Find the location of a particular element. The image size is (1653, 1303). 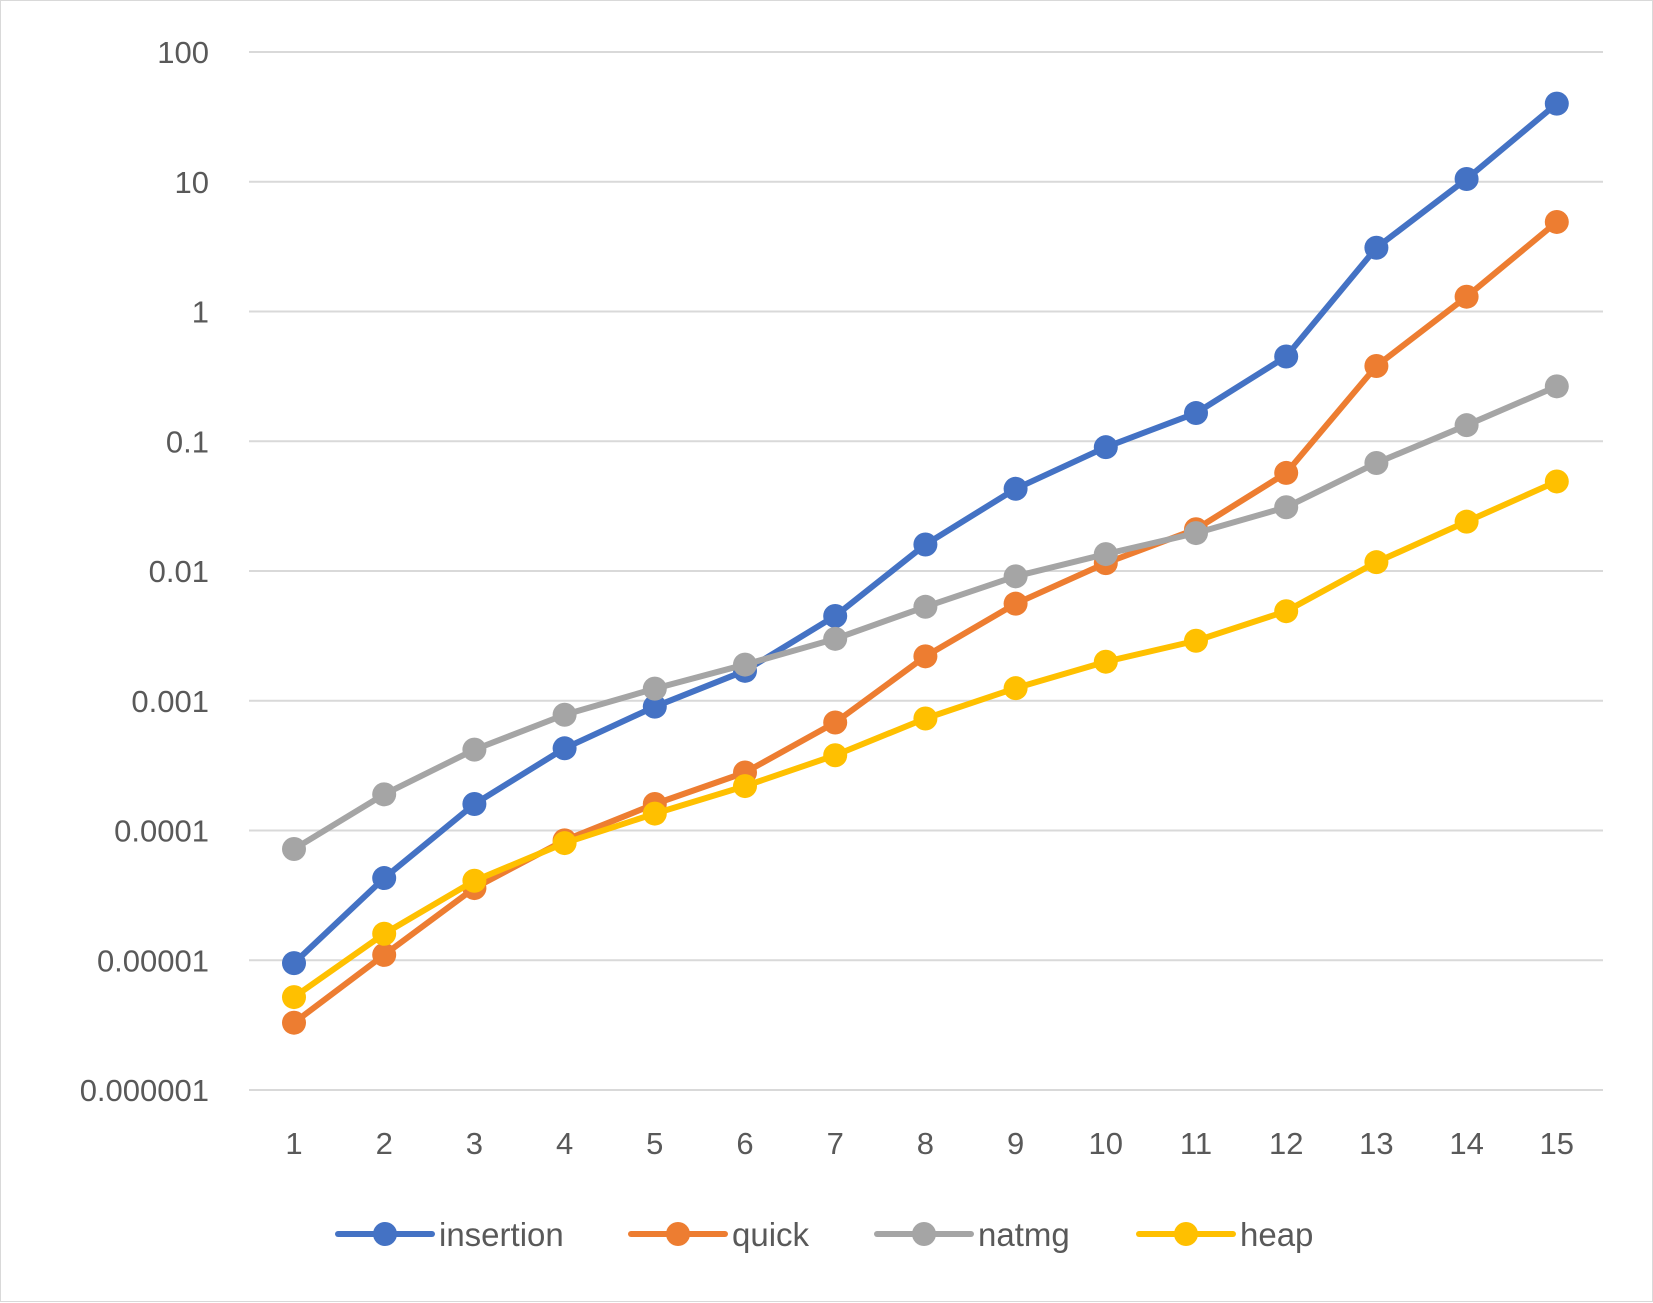

y-tick-label: 0.01 is located at coordinates (179, 571).